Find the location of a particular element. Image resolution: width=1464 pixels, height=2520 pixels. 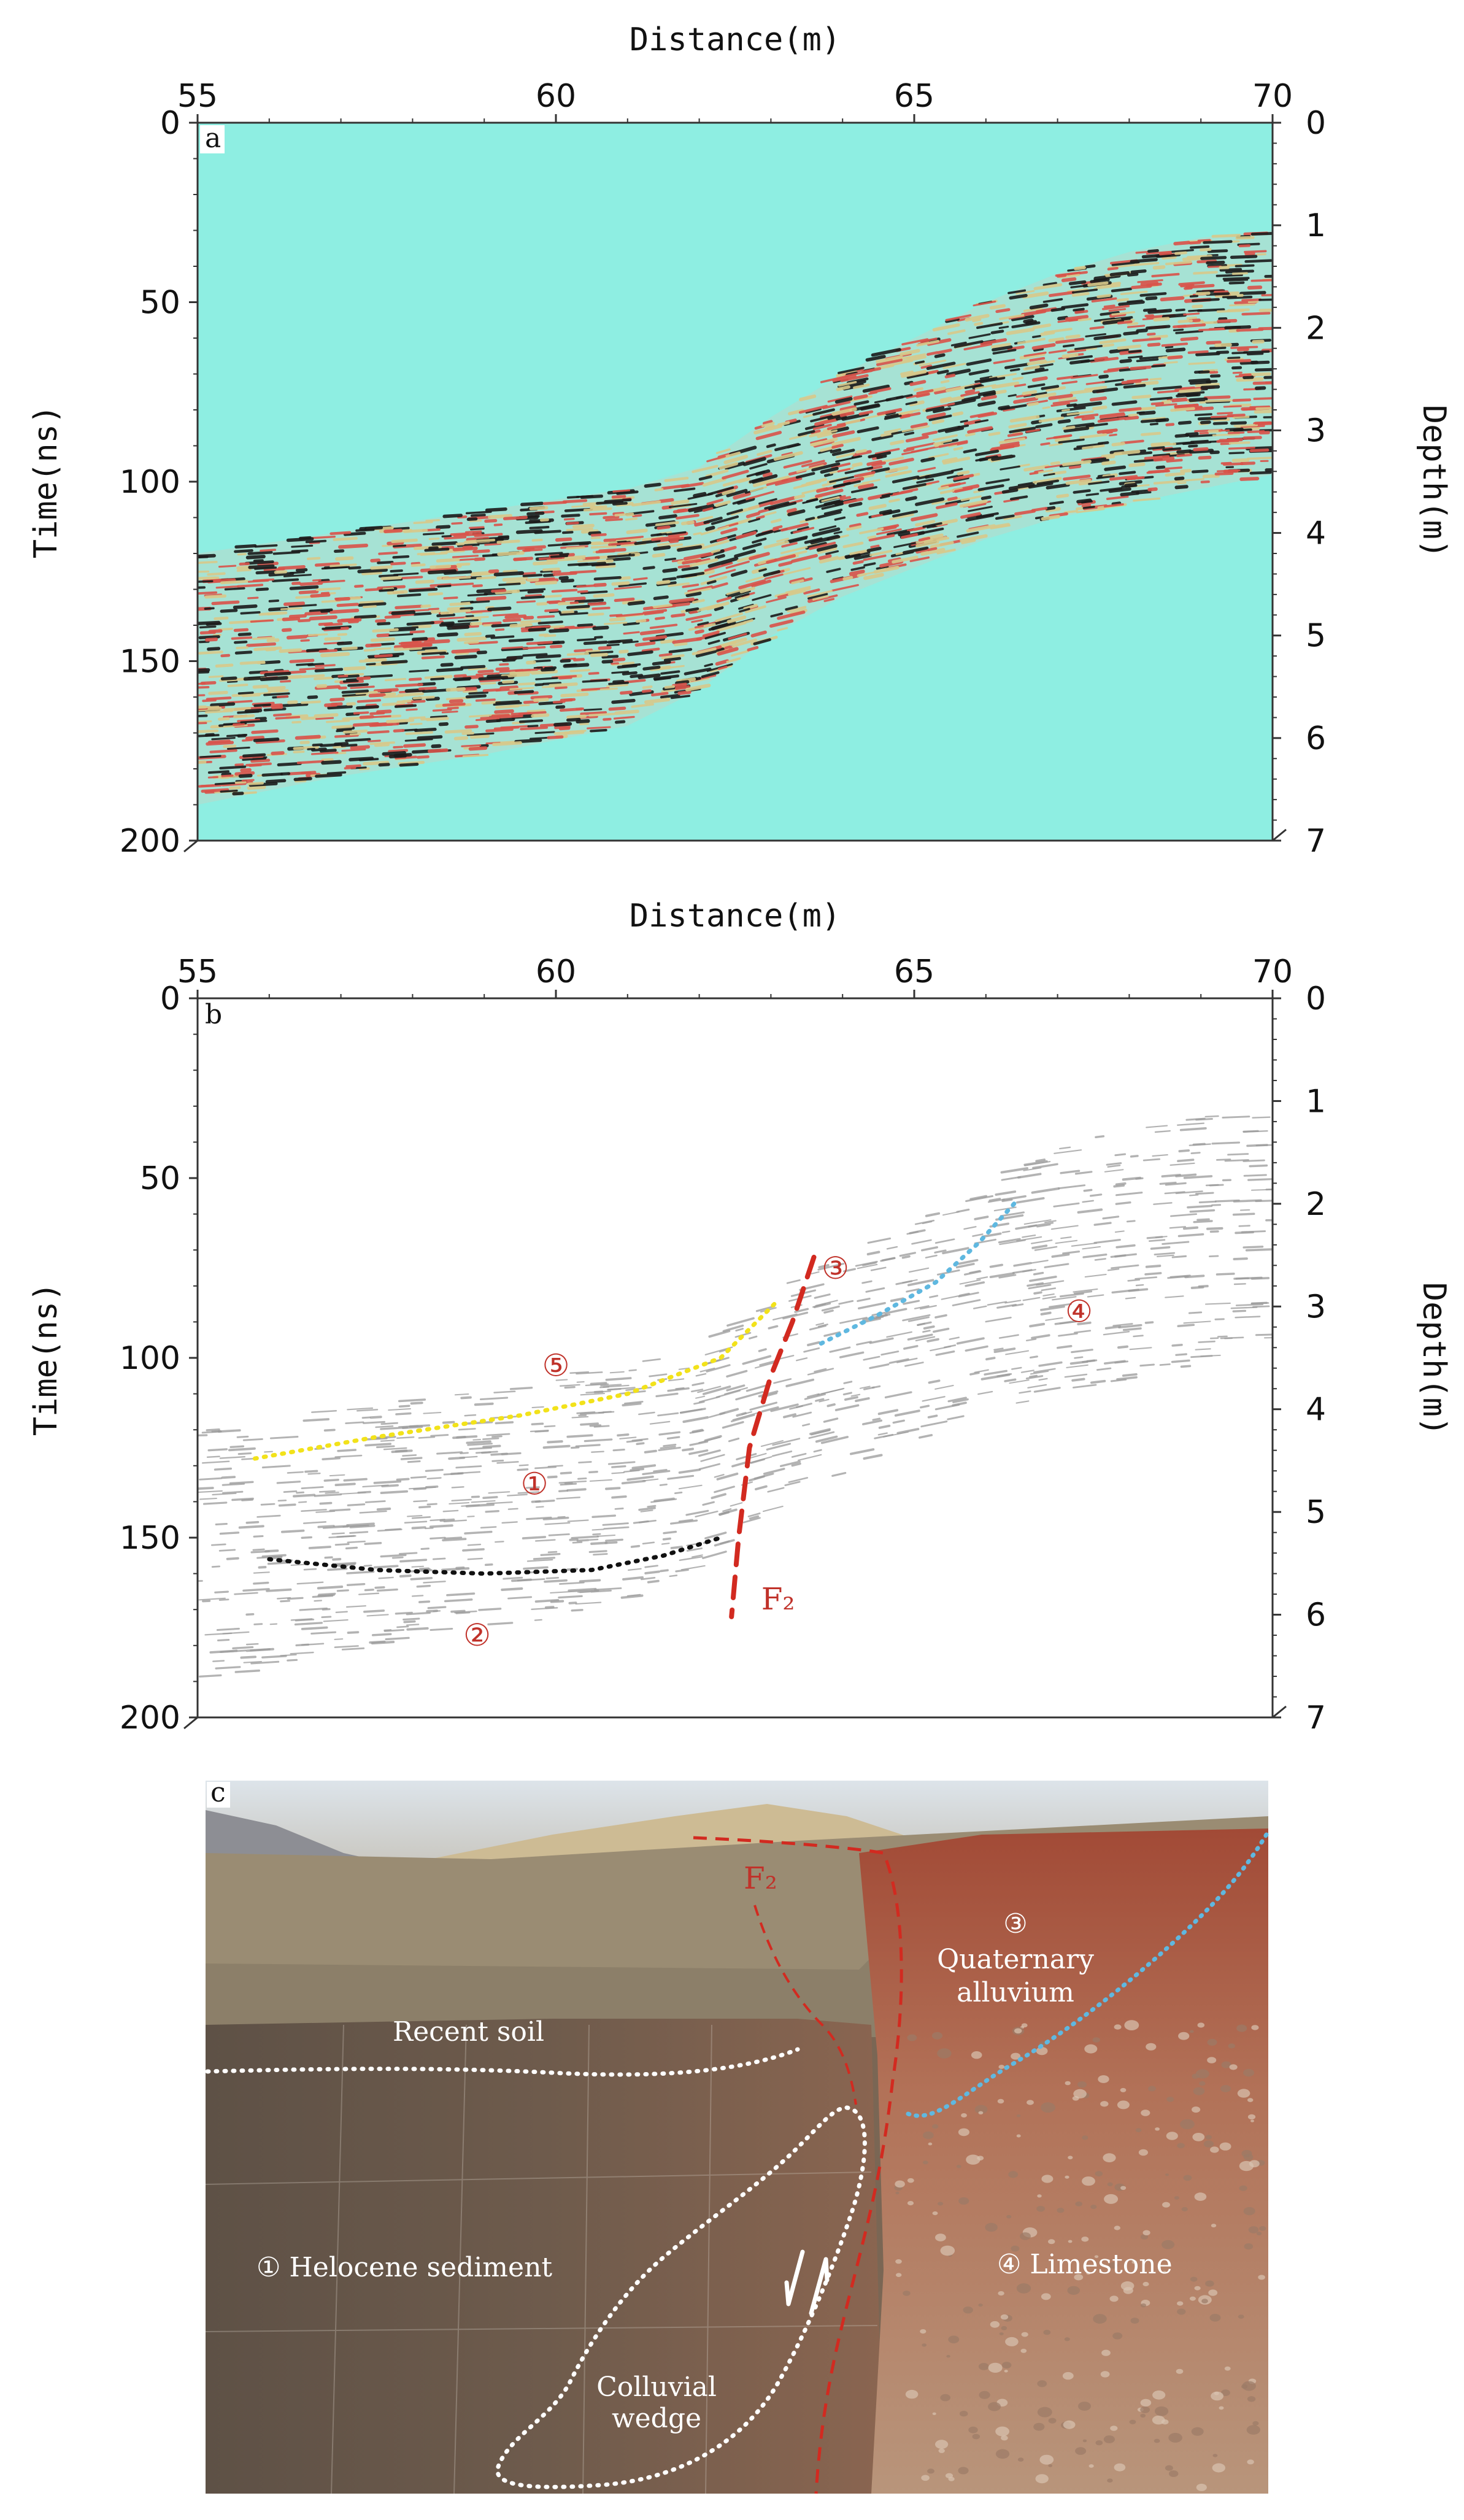

photo-label-recent-soil: Recent soil is located at coordinates (469, 2032).